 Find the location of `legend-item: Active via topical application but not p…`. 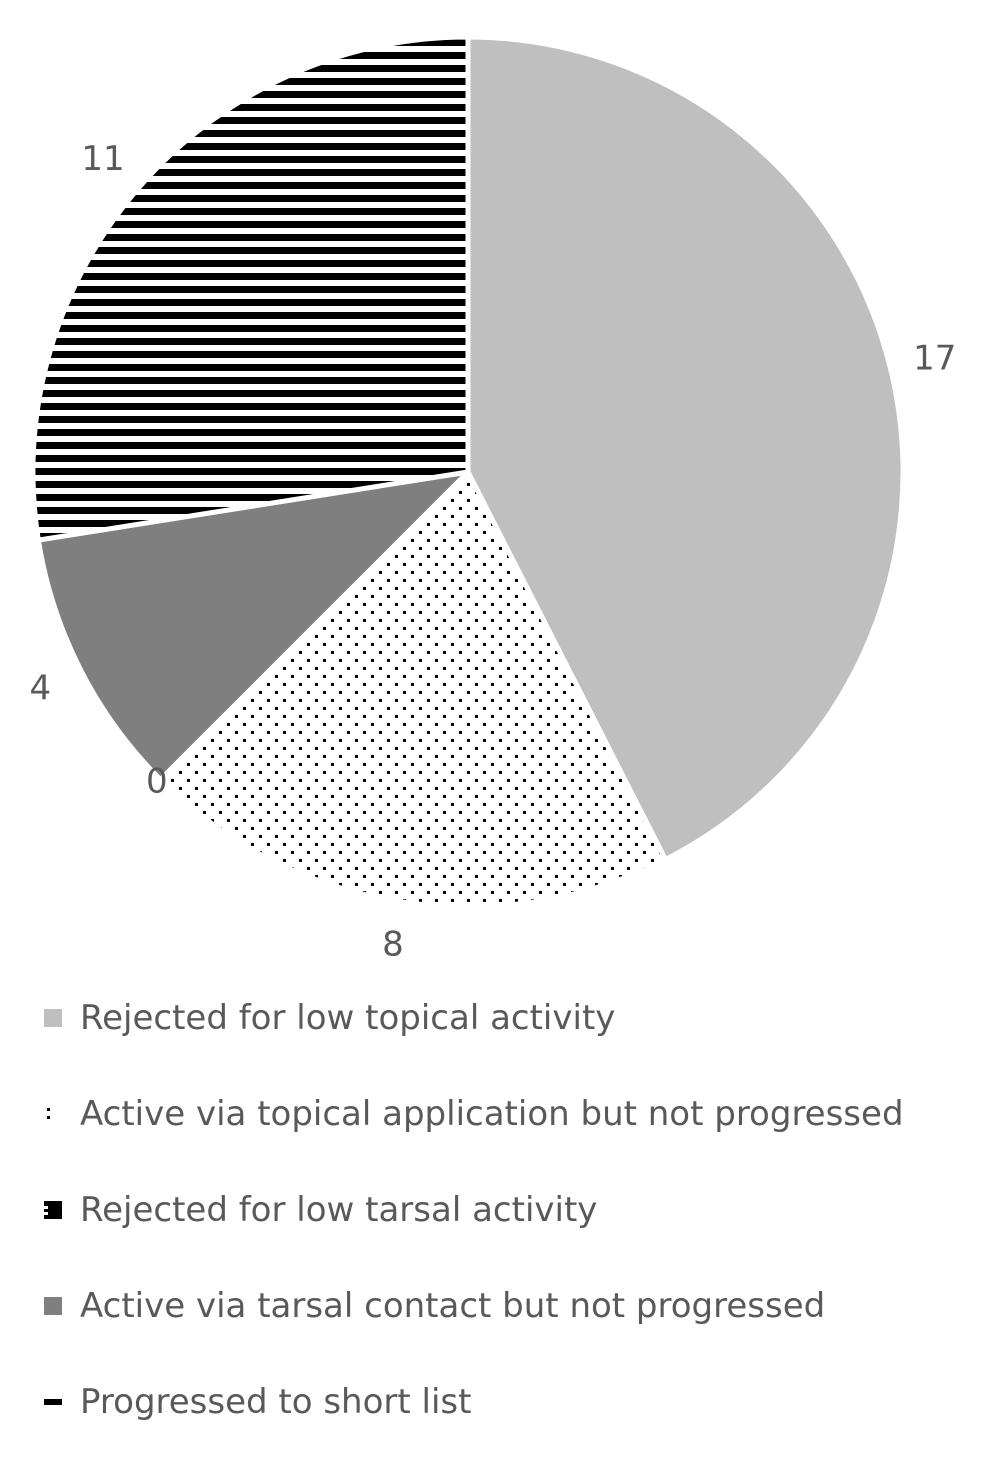

legend-item: Active via topical application but not p… is located at coordinates (514, 1114).